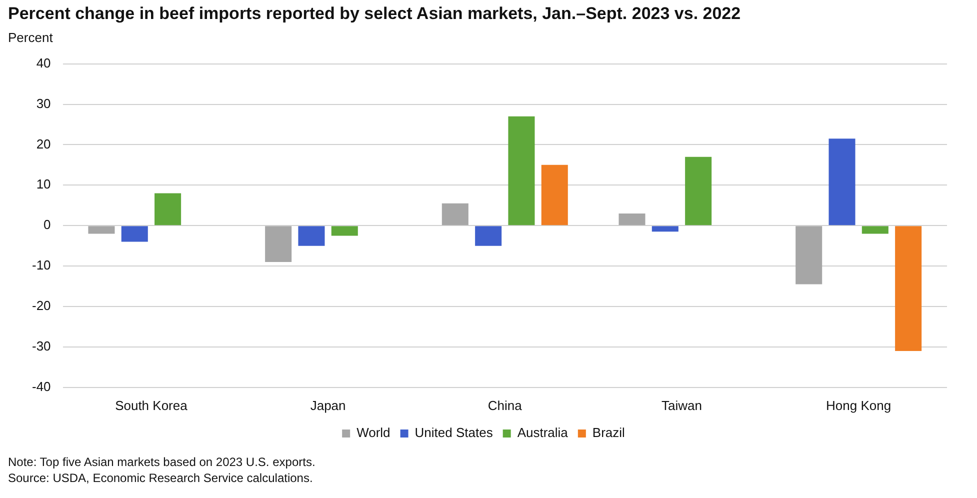 This screenshot has height=498, width=977. Describe the element at coordinates (328, 405) in the screenshot. I see `x-tick-label: Japan` at that location.